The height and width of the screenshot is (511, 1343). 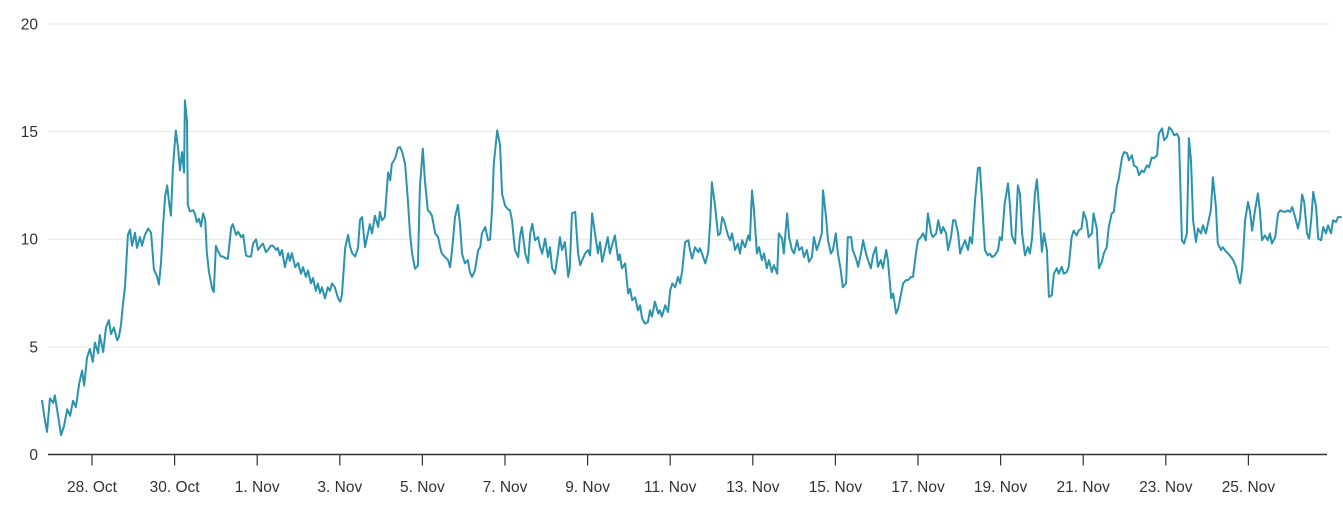 I want to click on x-tick-label: 9. Nov, so click(x=587, y=487).